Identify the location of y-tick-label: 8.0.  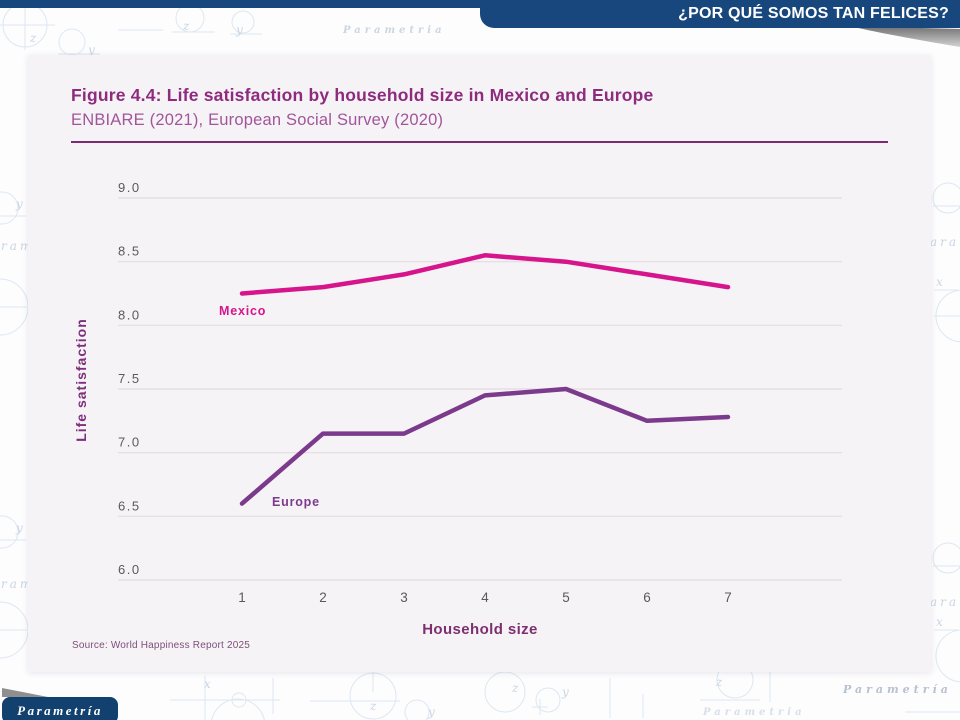
(129, 314).